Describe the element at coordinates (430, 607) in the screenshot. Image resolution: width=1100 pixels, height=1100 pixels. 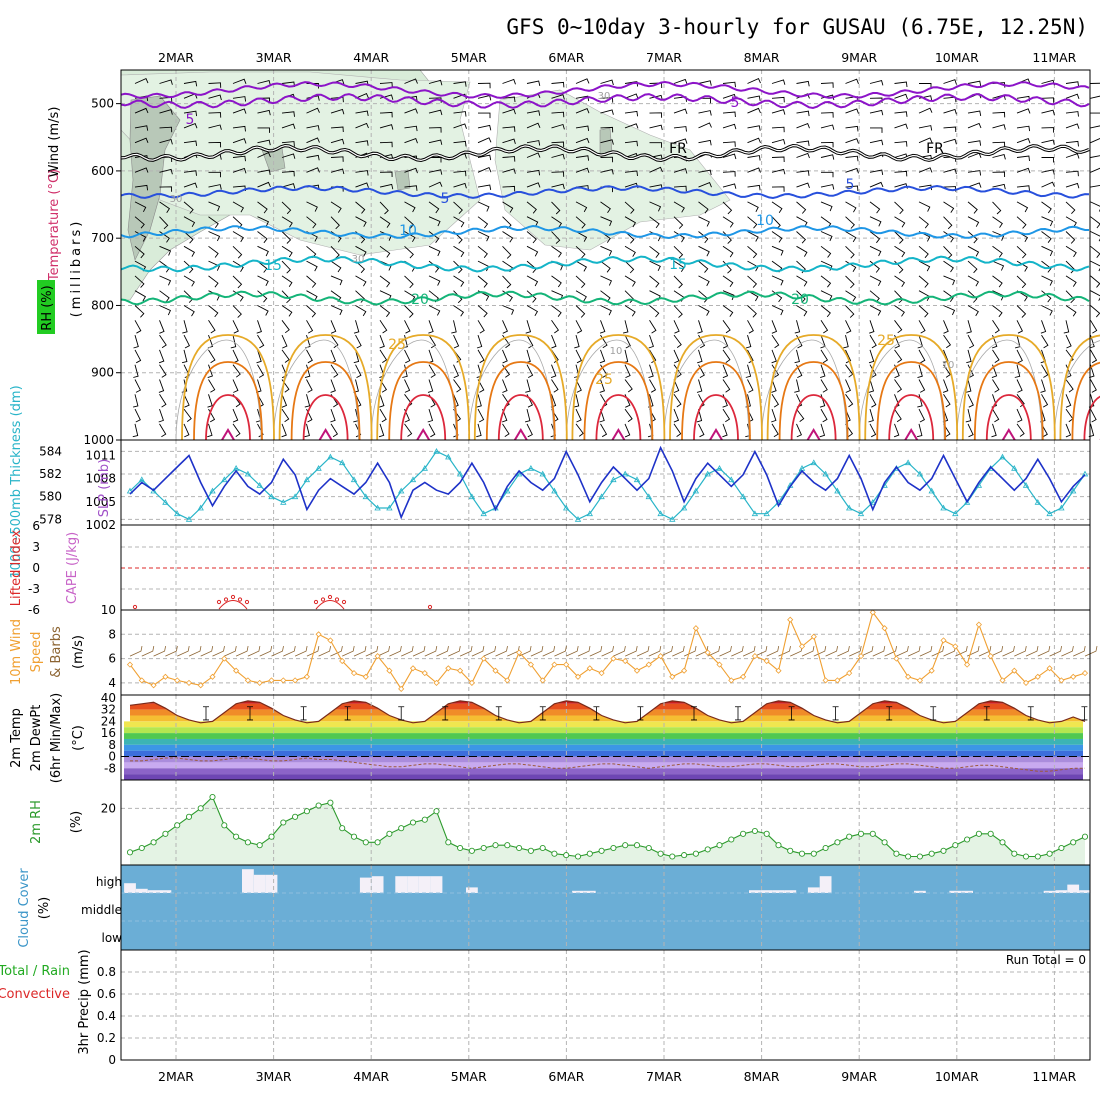
I see `lifted-index-point` at that location.